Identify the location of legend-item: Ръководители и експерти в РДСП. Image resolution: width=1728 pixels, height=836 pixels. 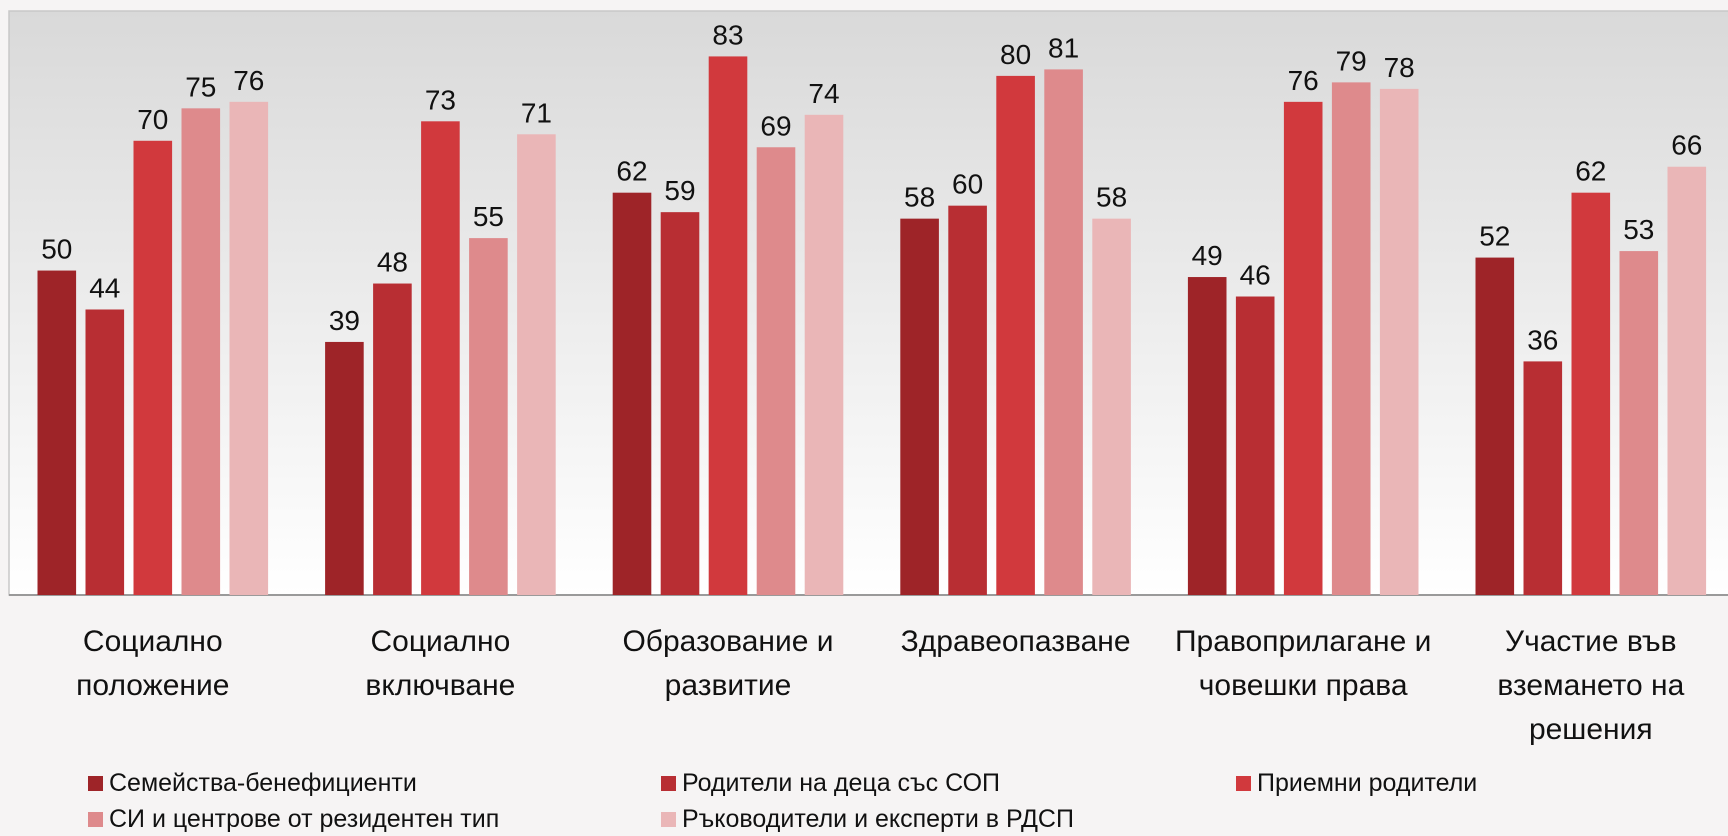
(867, 819).